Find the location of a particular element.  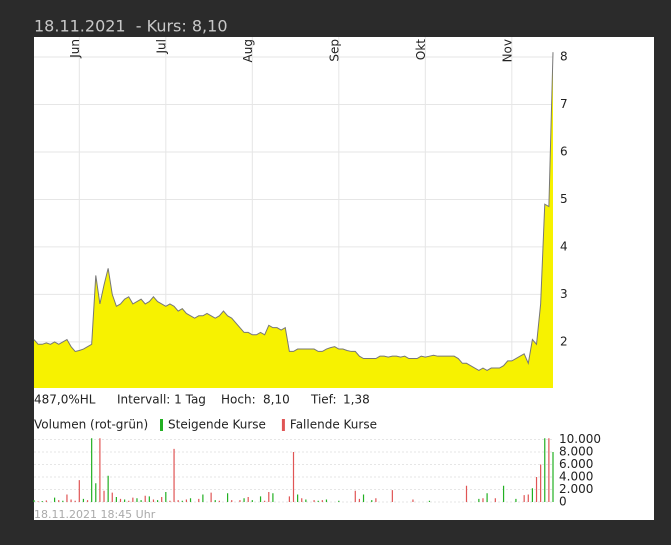

y-tick-label: 7 is located at coordinates (564, 104).